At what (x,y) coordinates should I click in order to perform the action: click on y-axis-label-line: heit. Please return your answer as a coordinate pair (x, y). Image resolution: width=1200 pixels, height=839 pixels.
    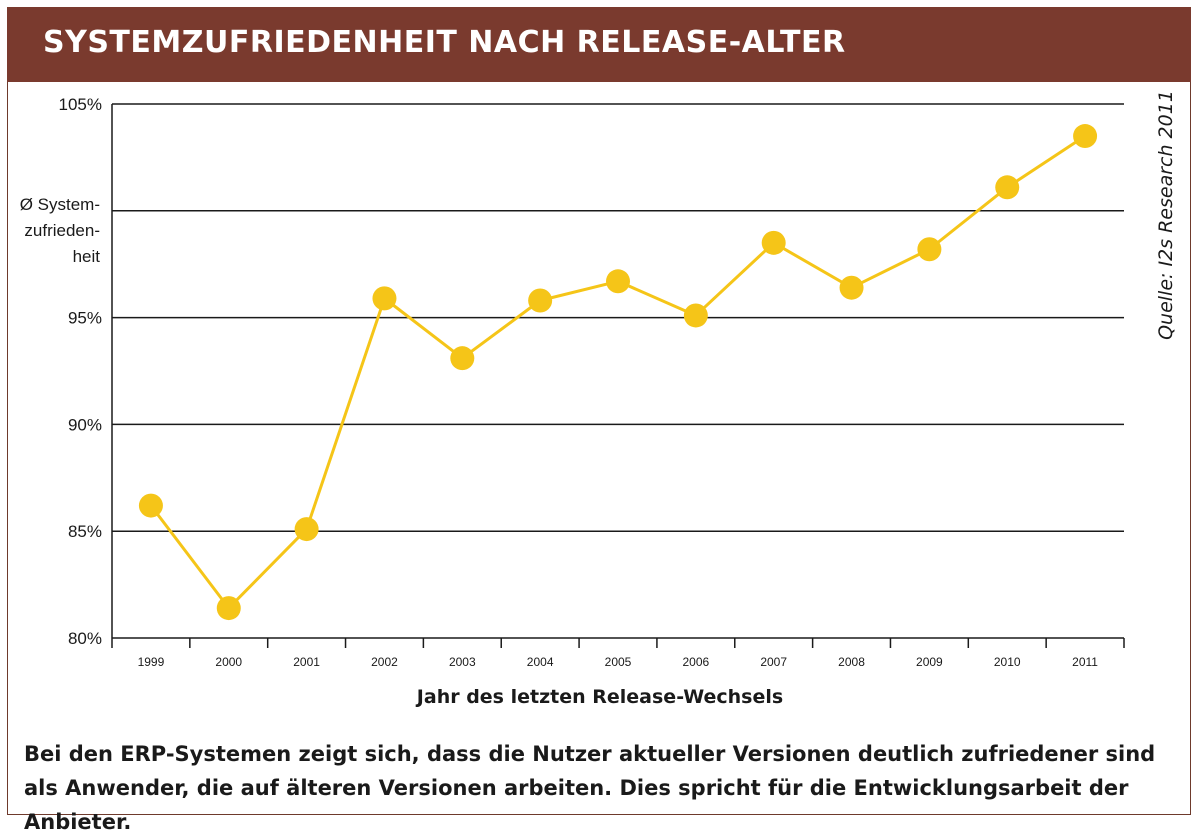
    Looking at the image, I should click on (87, 256).